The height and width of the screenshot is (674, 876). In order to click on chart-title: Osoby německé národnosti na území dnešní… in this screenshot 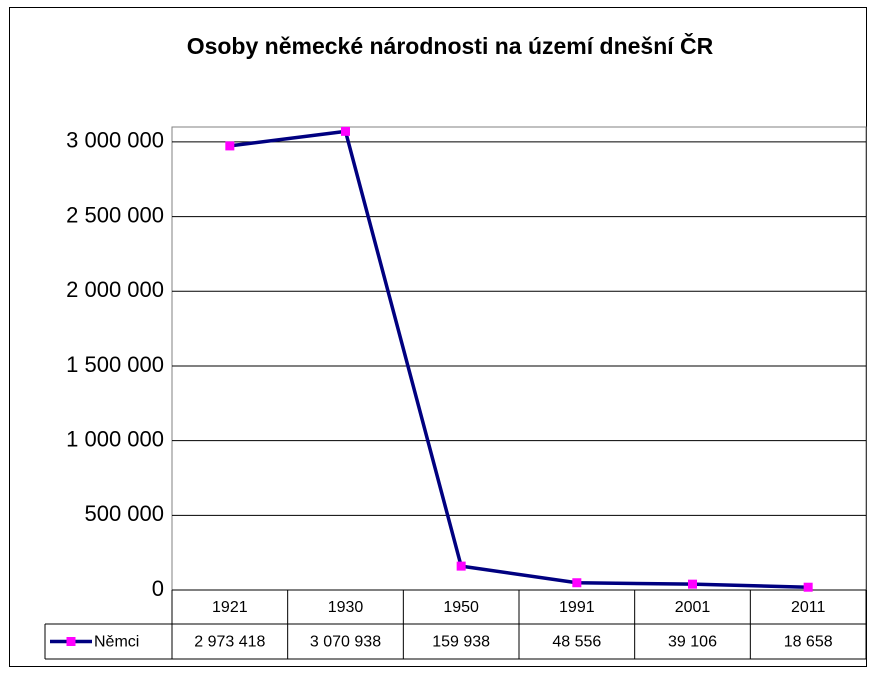, I will do `click(450, 45)`.